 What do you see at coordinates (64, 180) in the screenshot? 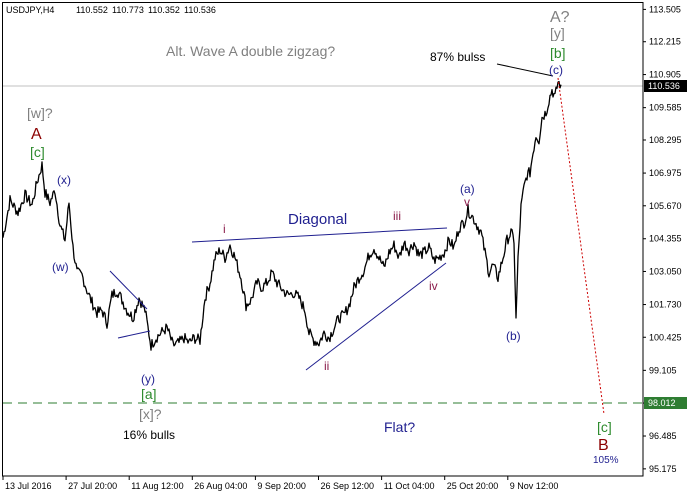
I see `wave-x-paren-label: (x)` at bounding box center [64, 180].